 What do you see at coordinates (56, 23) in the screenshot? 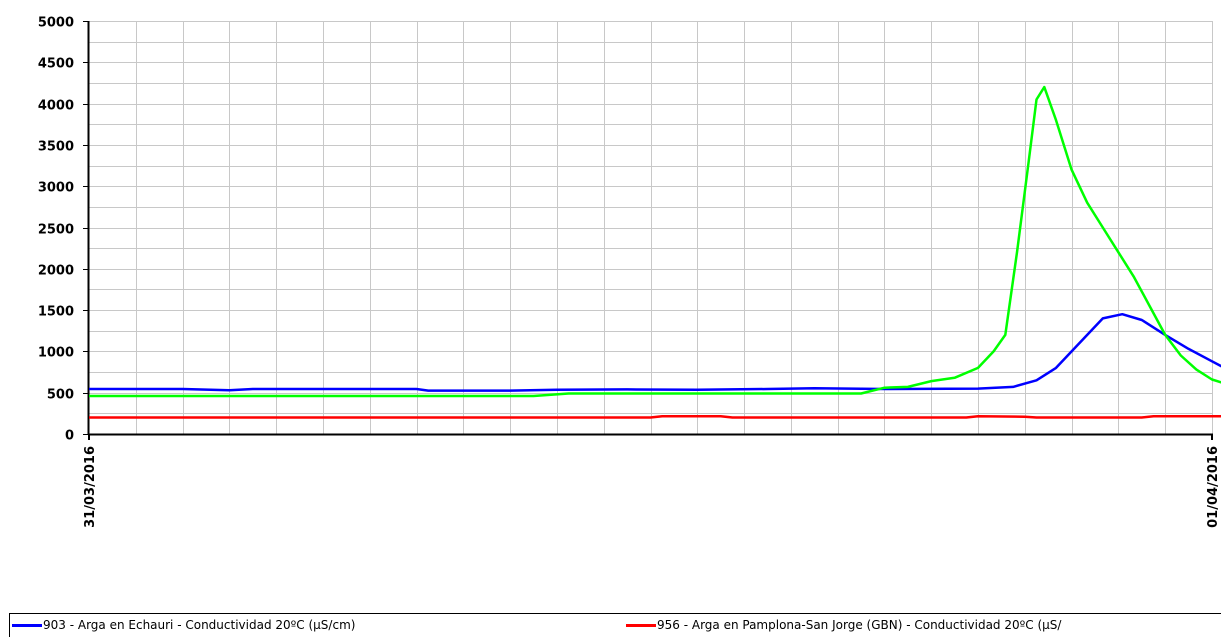
I see `y-tick-label: 5000` at bounding box center [56, 23].